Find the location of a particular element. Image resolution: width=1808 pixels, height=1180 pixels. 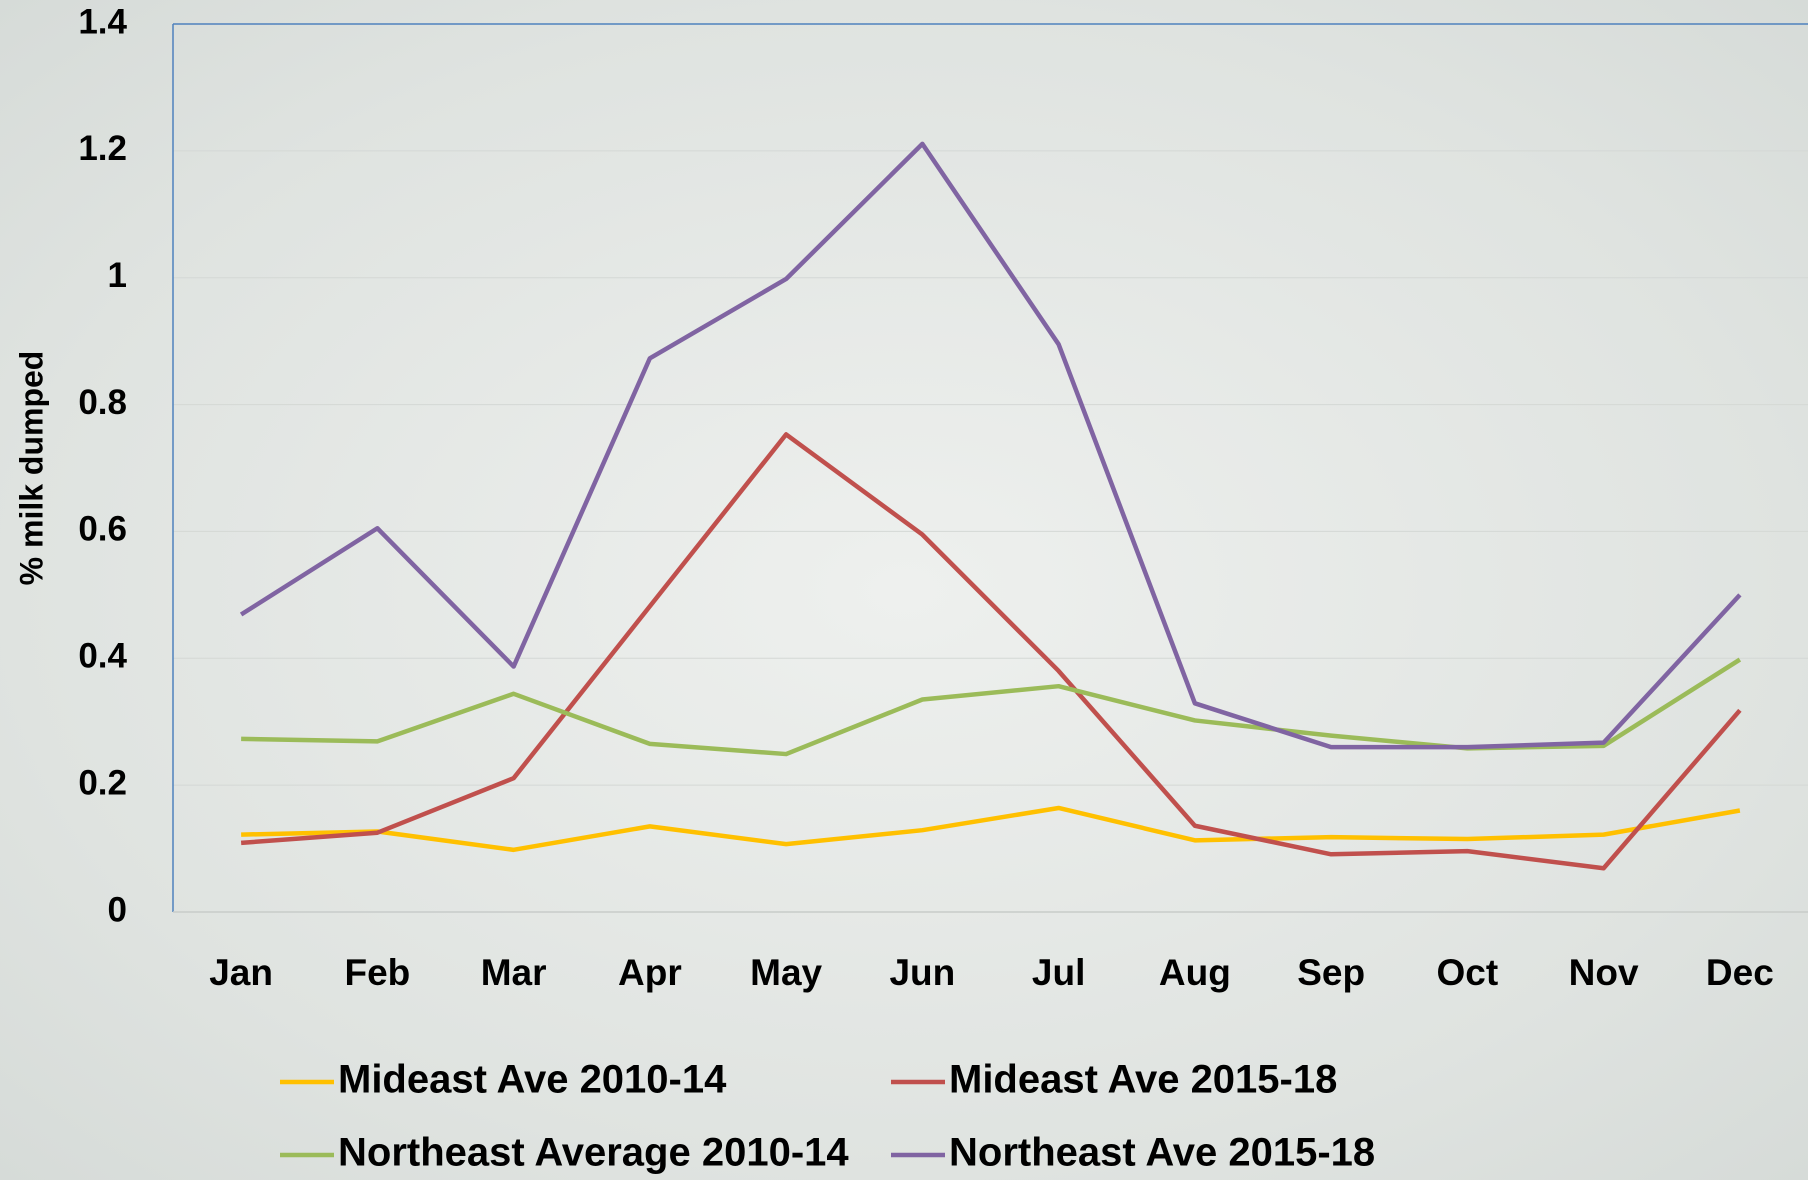

x-tick-label: Mar is located at coordinates (514, 972).